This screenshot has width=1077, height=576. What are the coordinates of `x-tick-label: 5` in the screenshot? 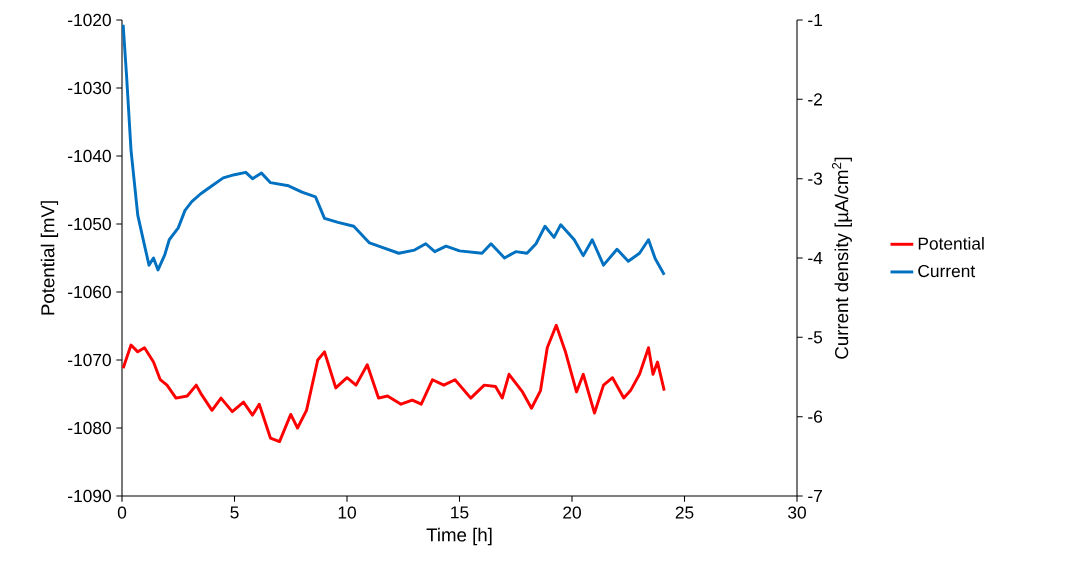 It's located at (234, 512).